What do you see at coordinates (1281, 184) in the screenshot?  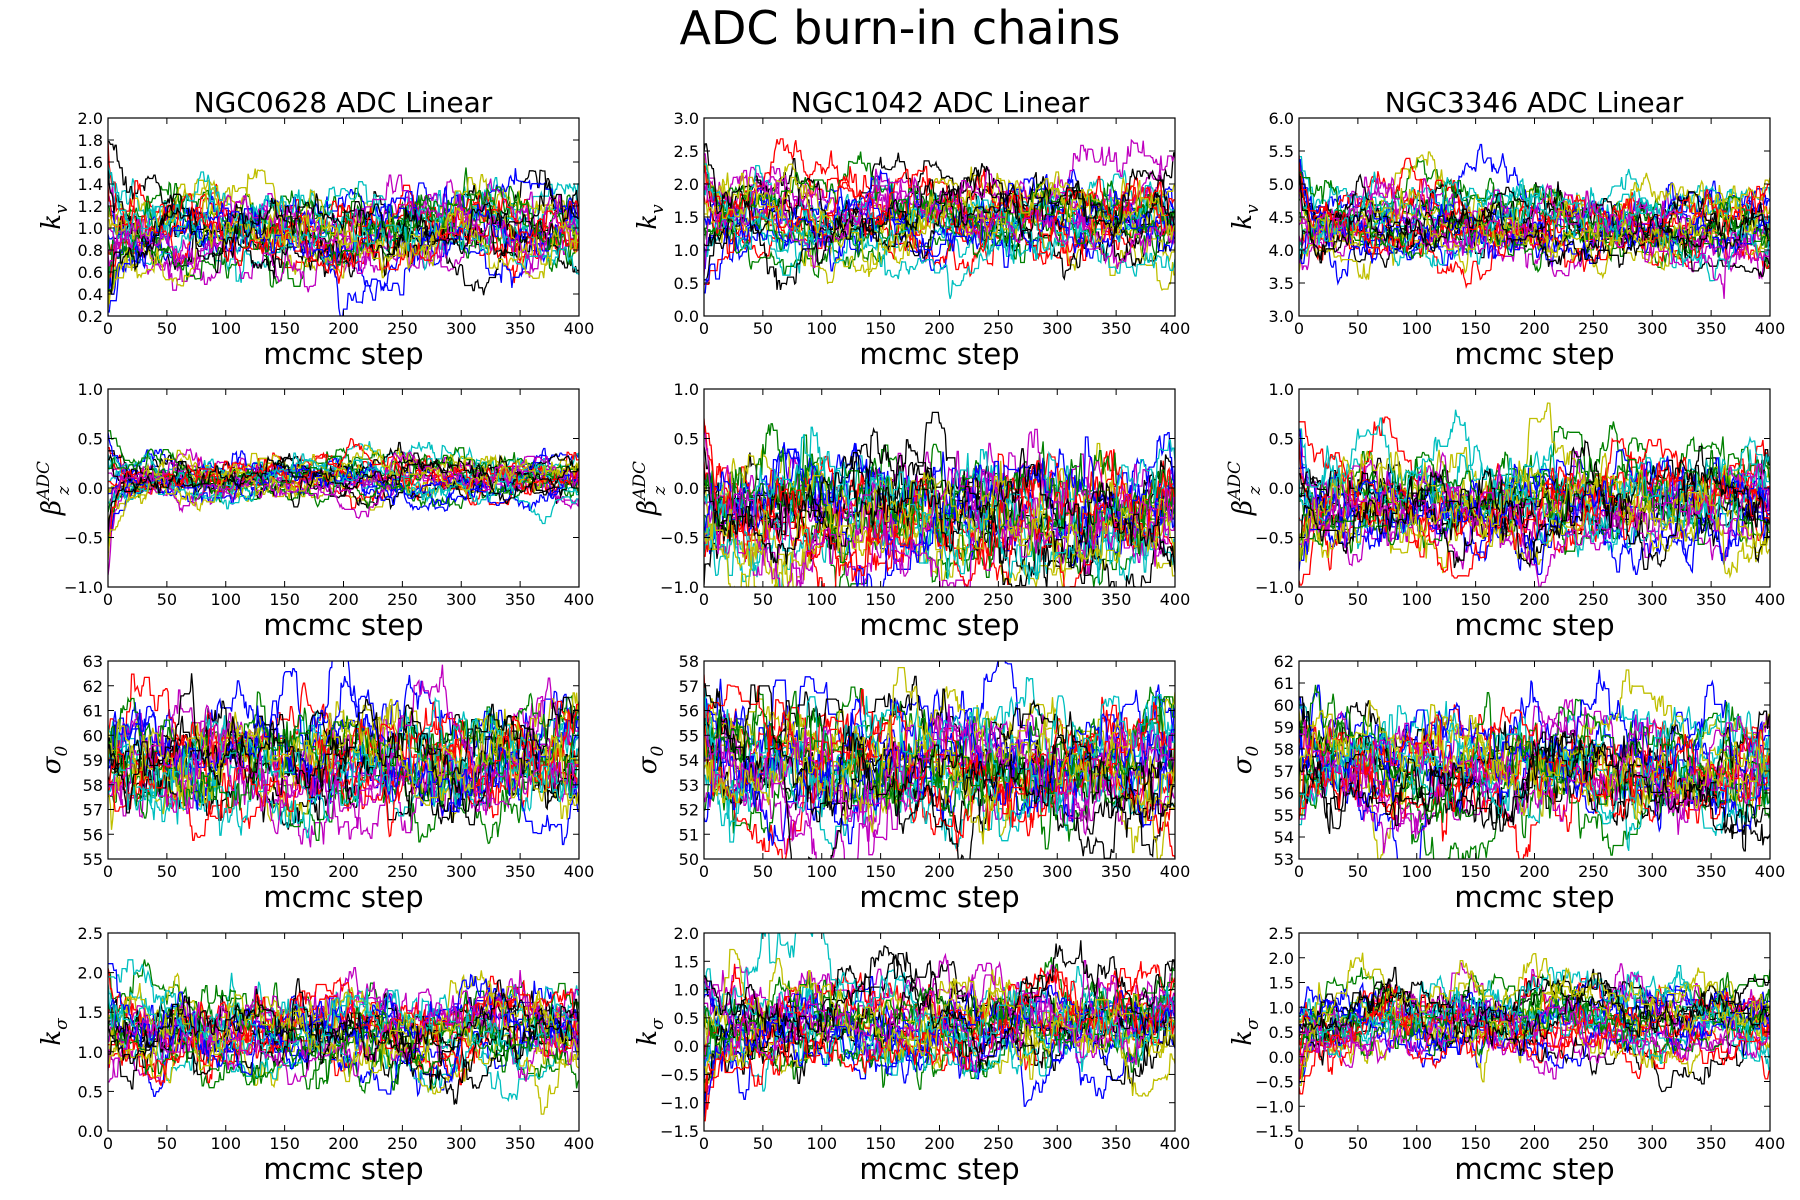 I see `y-tick-label: 5.0` at bounding box center [1281, 184].